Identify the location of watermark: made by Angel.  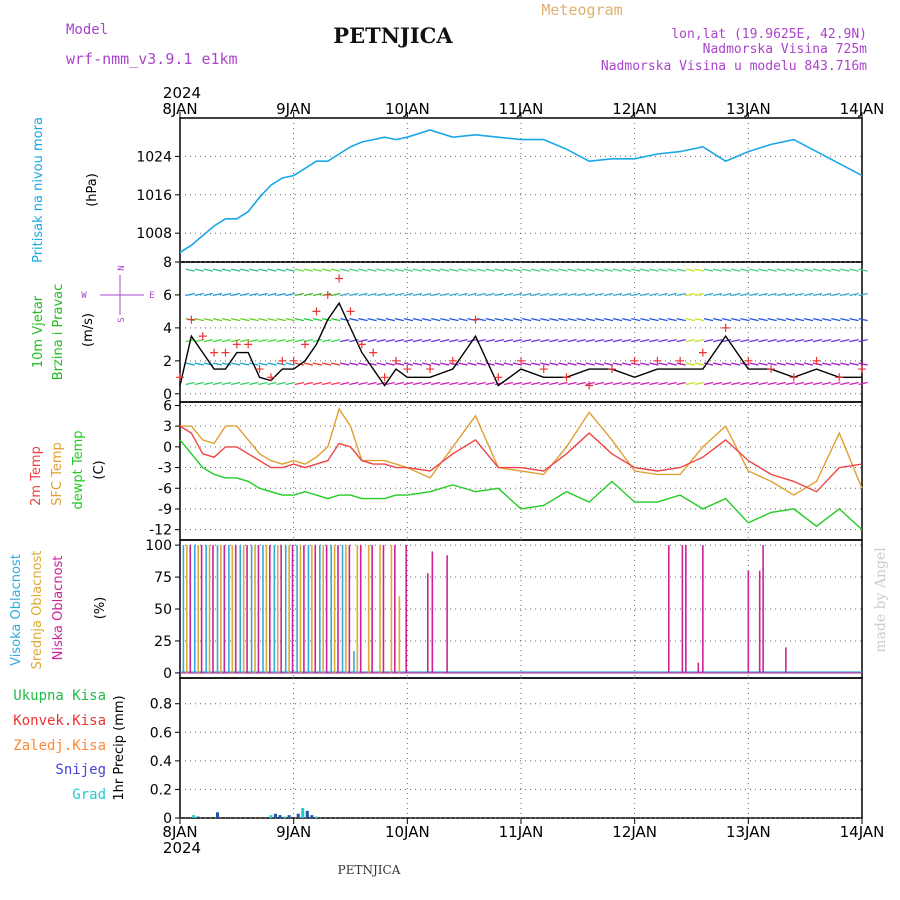
(881, 600).